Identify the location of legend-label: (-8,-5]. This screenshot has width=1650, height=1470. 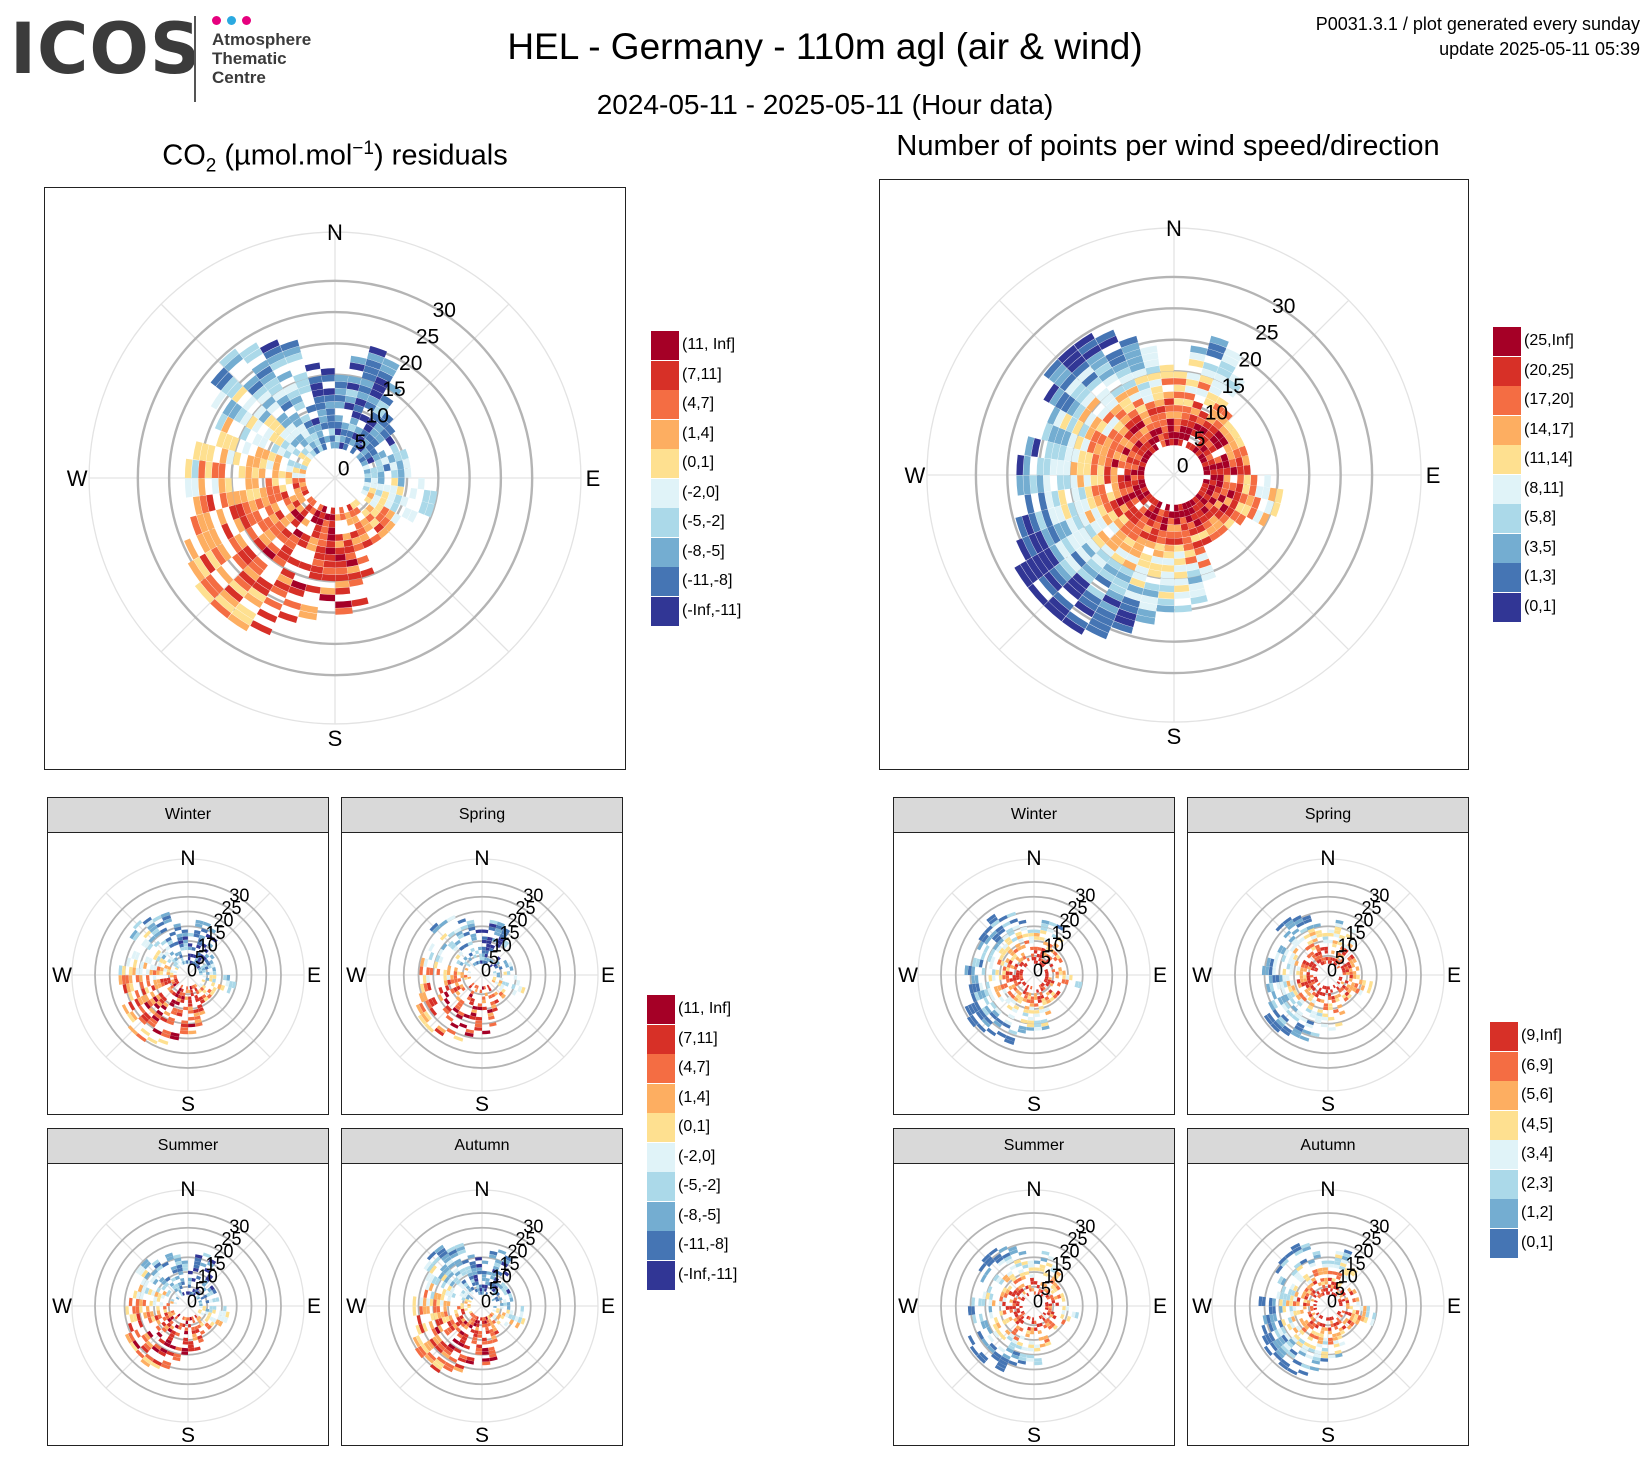
(699, 1215).